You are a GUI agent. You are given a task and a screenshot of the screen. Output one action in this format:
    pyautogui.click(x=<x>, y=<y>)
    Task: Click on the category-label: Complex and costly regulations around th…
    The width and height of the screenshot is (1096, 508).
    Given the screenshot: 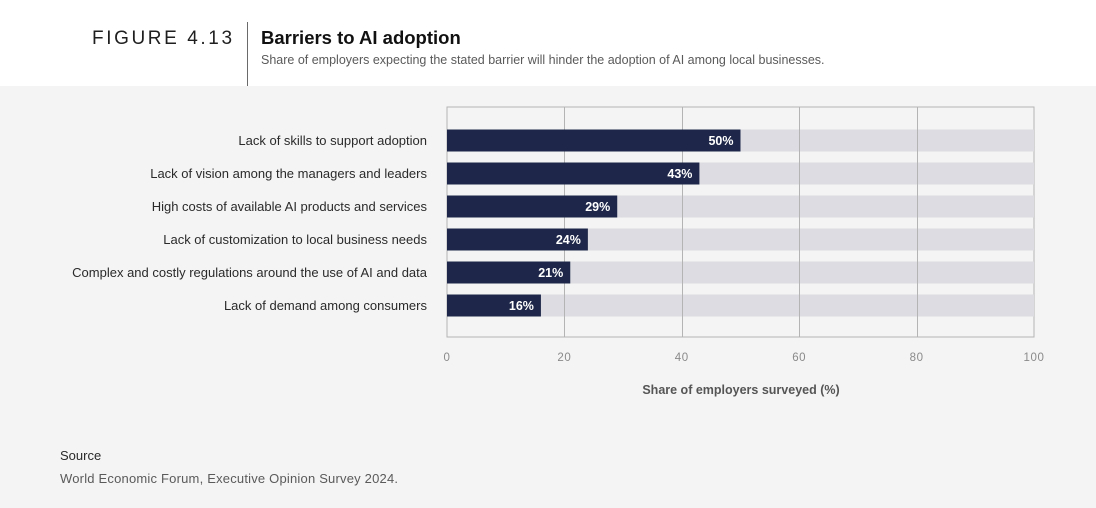 What is the action you would take?
    pyautogui.click(x=250, y=272)
    